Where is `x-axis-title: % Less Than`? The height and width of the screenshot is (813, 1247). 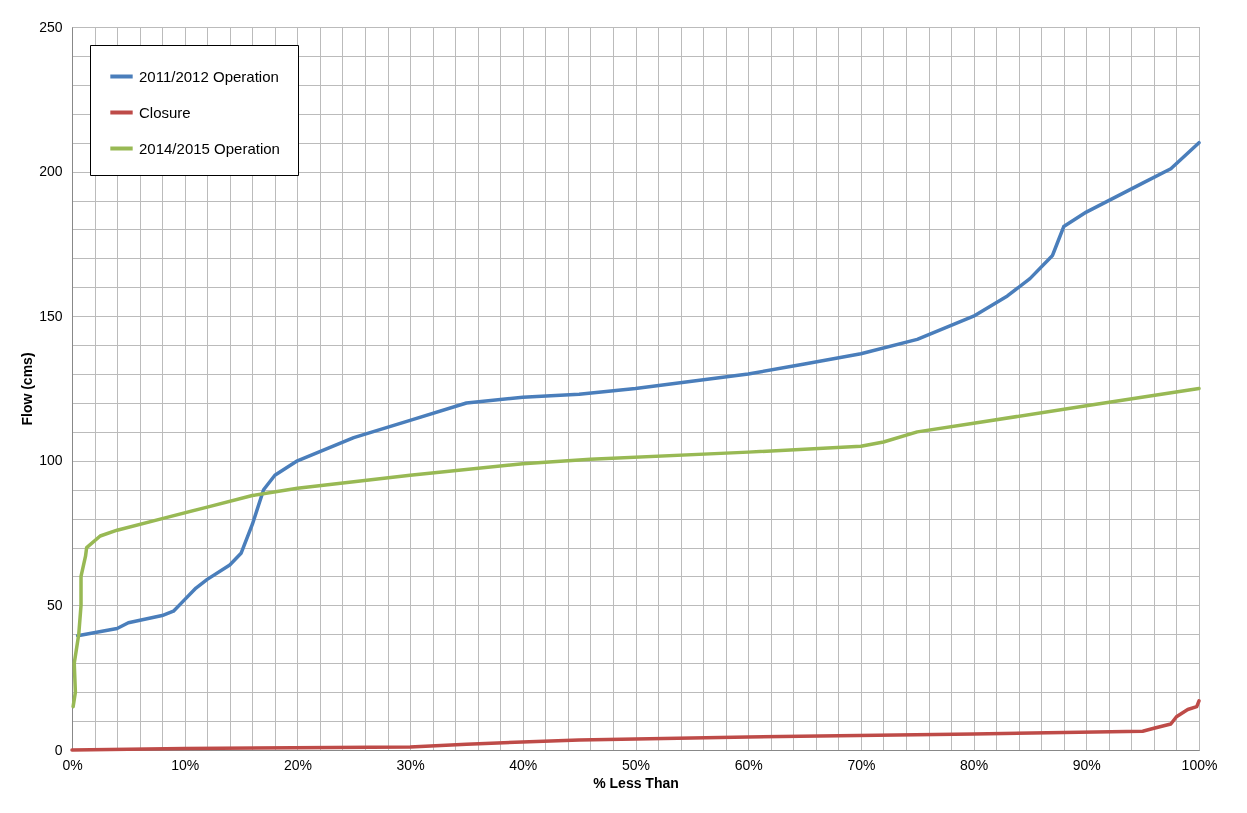 x-axis-title: % Less Than is located at coordinates (636, 782).